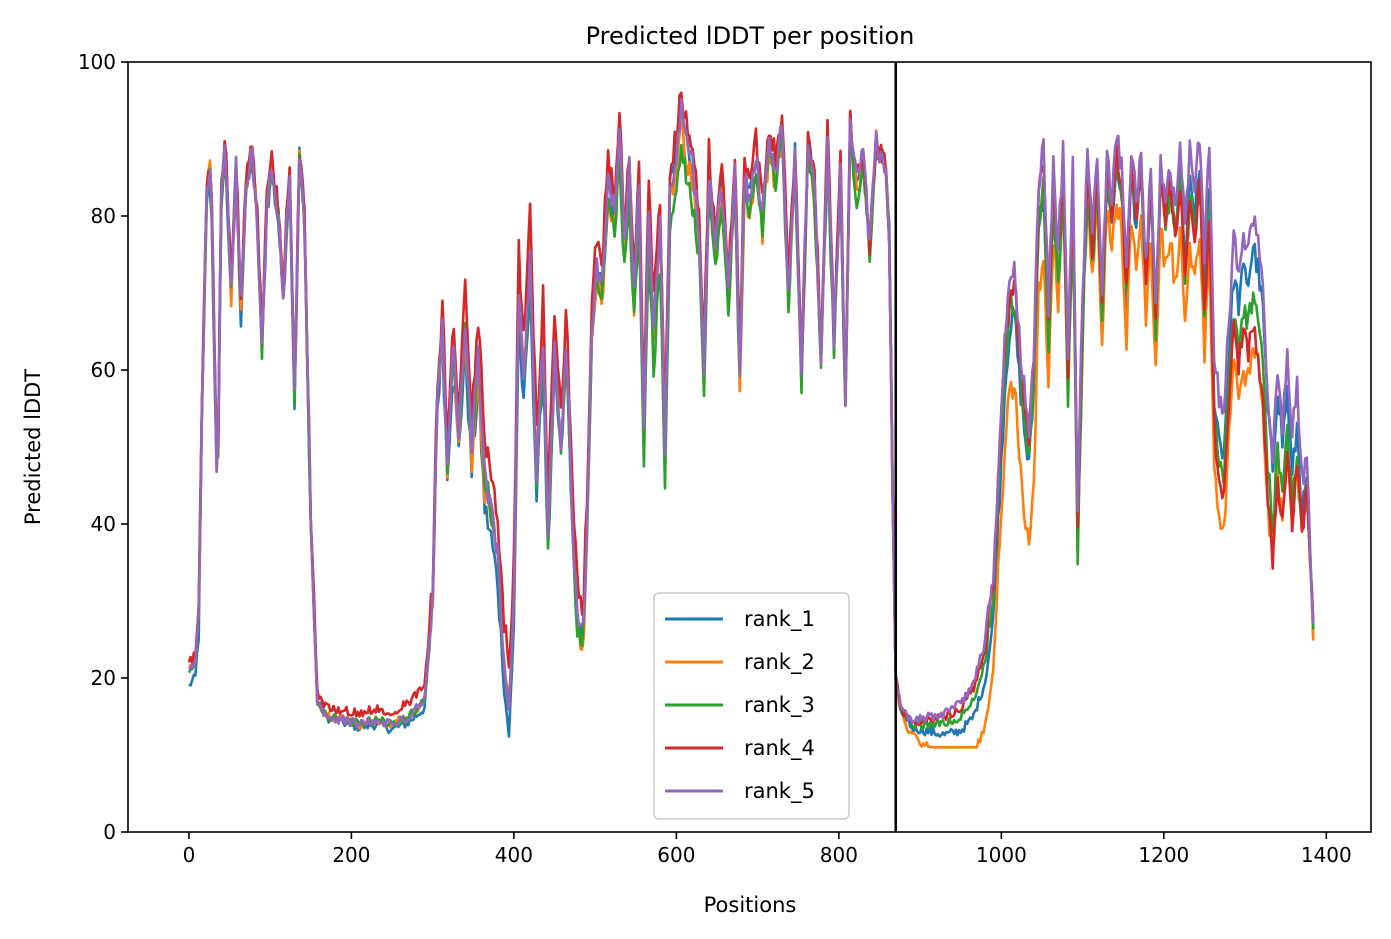  Describe the element at coordinates (767, 849) in the screenshot. I see `x-axis-ticks: 0 200 400 600 800 1000 1200 1400` at that location.